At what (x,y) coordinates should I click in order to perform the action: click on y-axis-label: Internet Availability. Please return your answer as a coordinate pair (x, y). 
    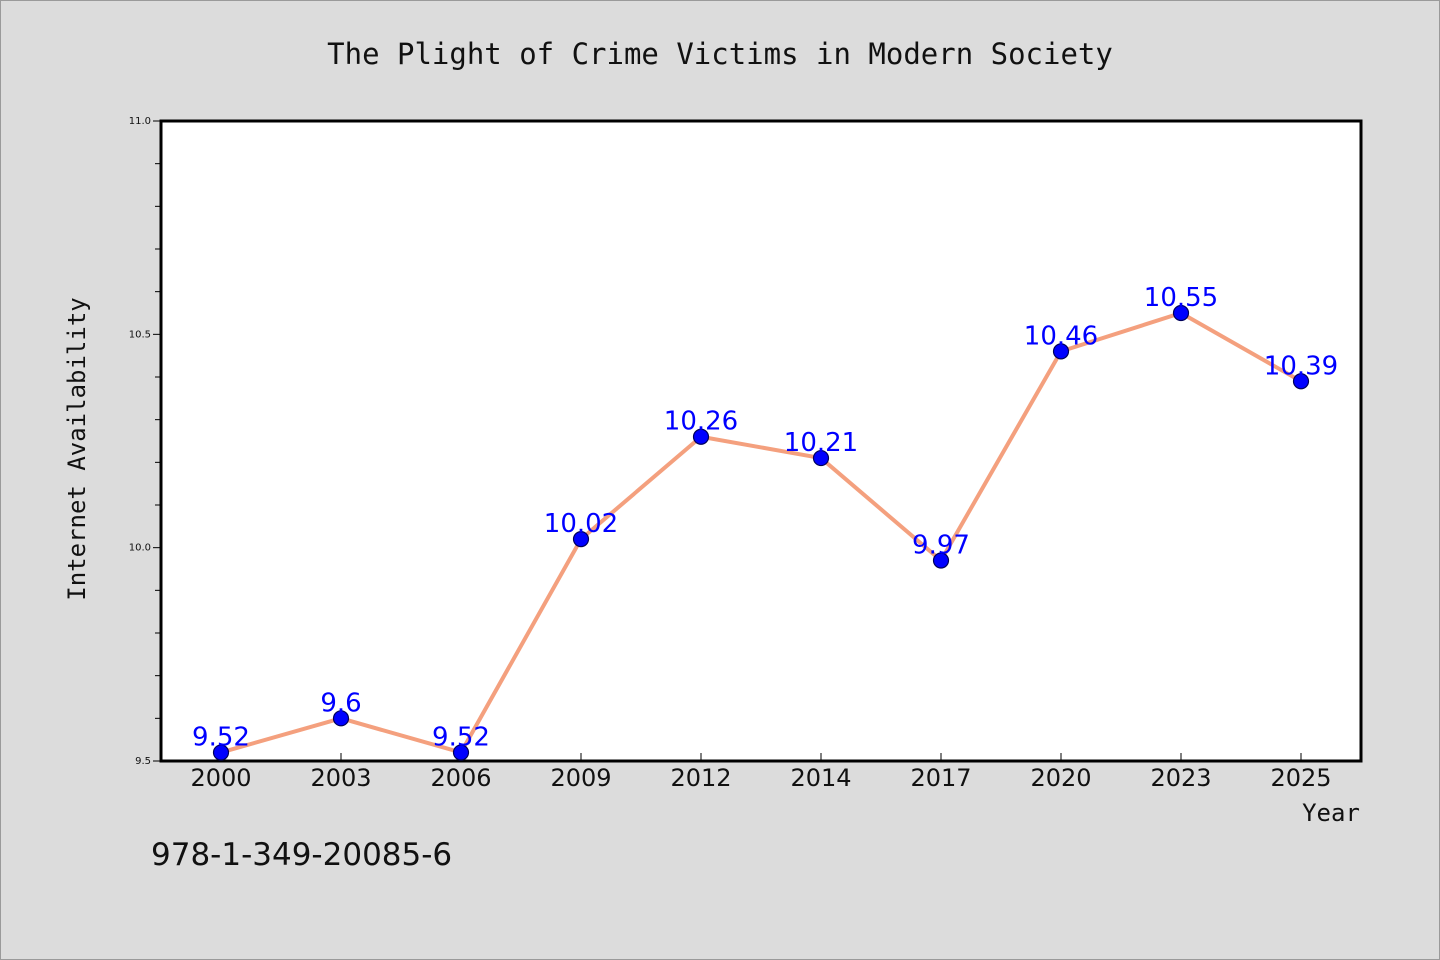
    Looking at the image, I should click on (77, 448).